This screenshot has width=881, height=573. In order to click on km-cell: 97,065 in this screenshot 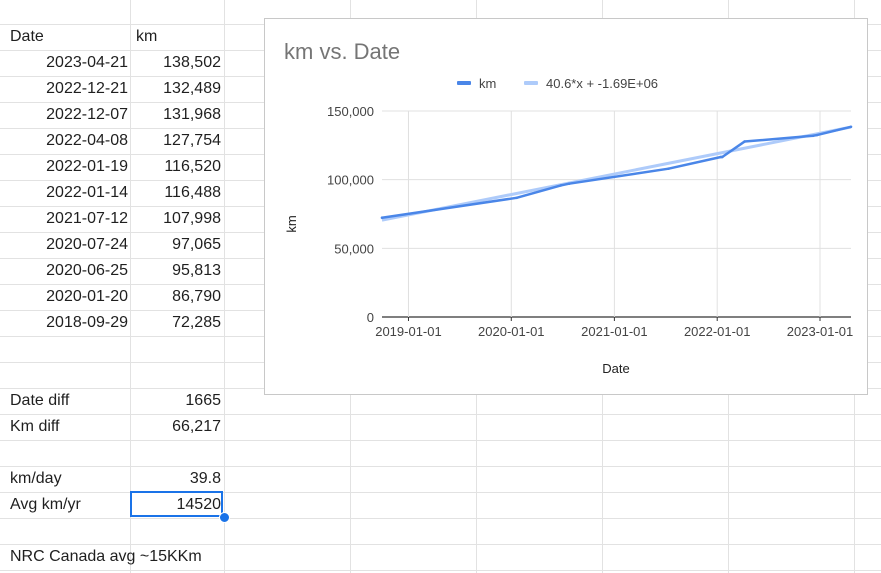, I will do `click(196, 244)`.